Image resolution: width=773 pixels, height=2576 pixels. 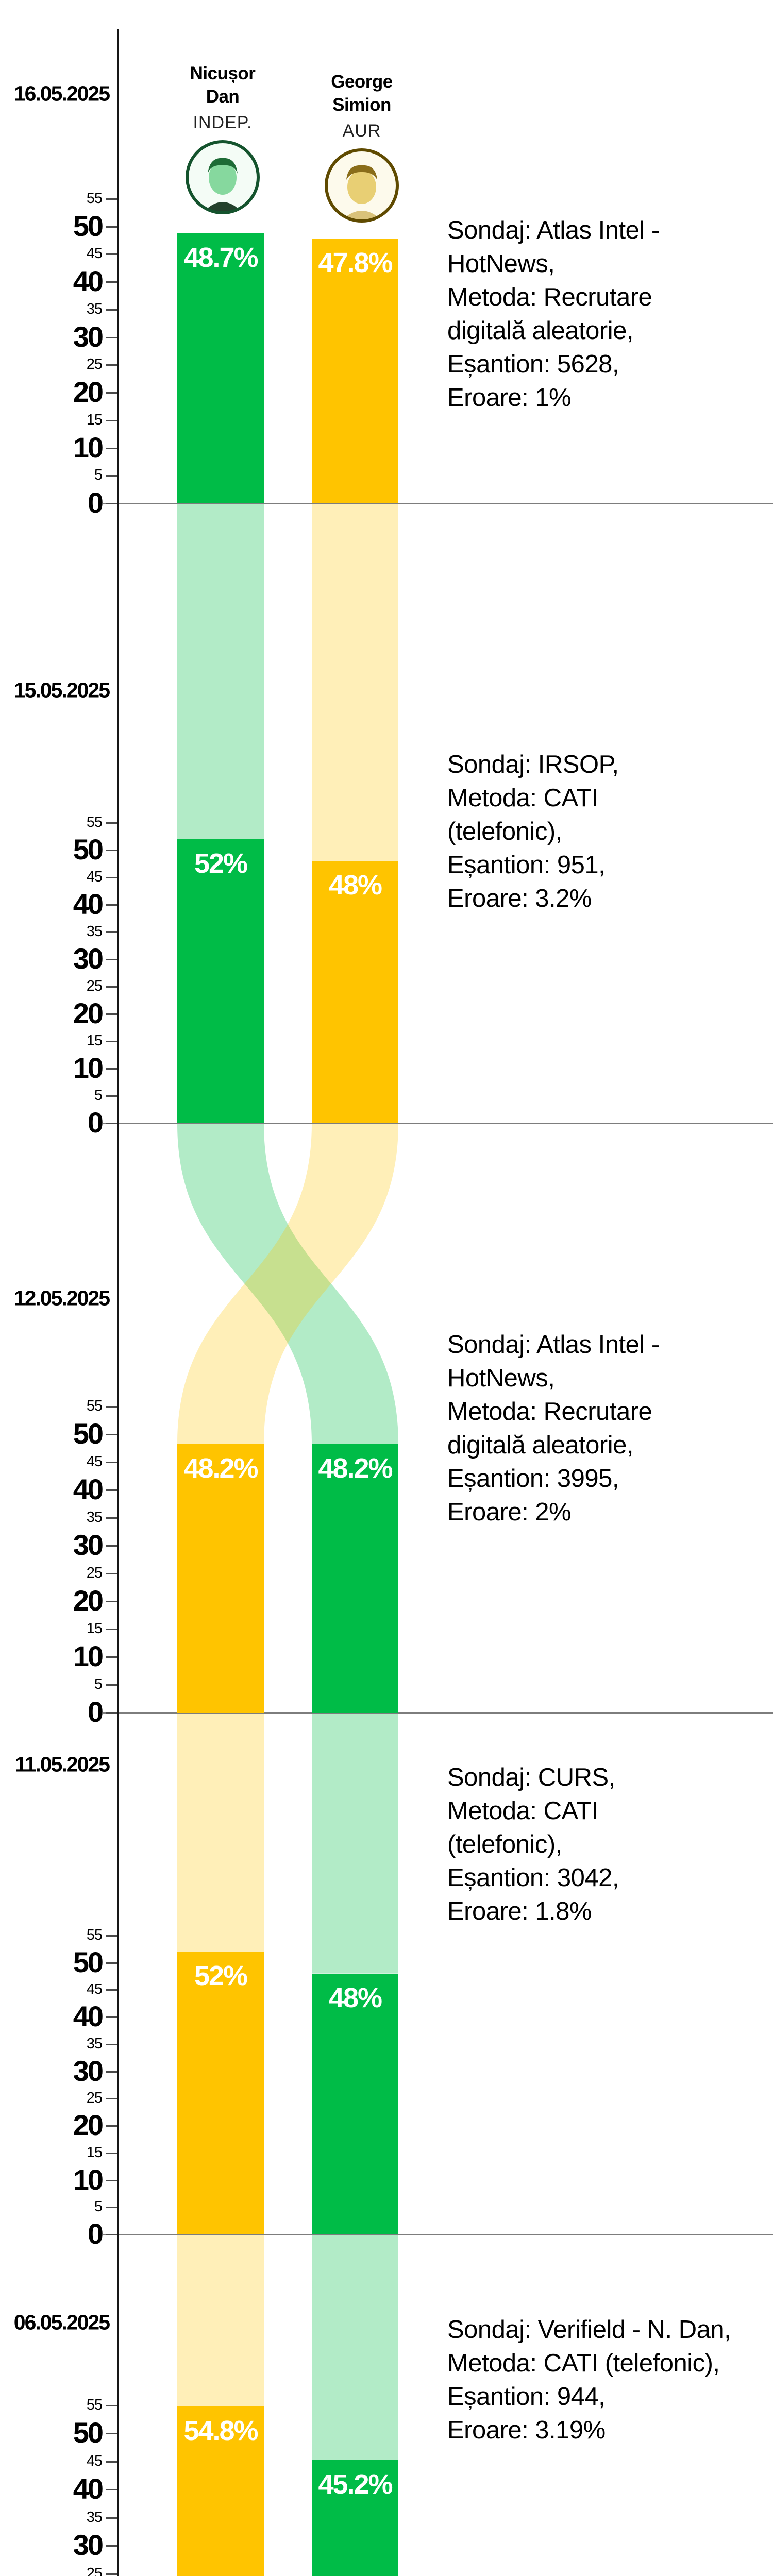 What do you see at coordinates (533, 364) in the screenshot?
I see `annotation-line: Eșantion: 5628,` at bounding box center [533, 364].